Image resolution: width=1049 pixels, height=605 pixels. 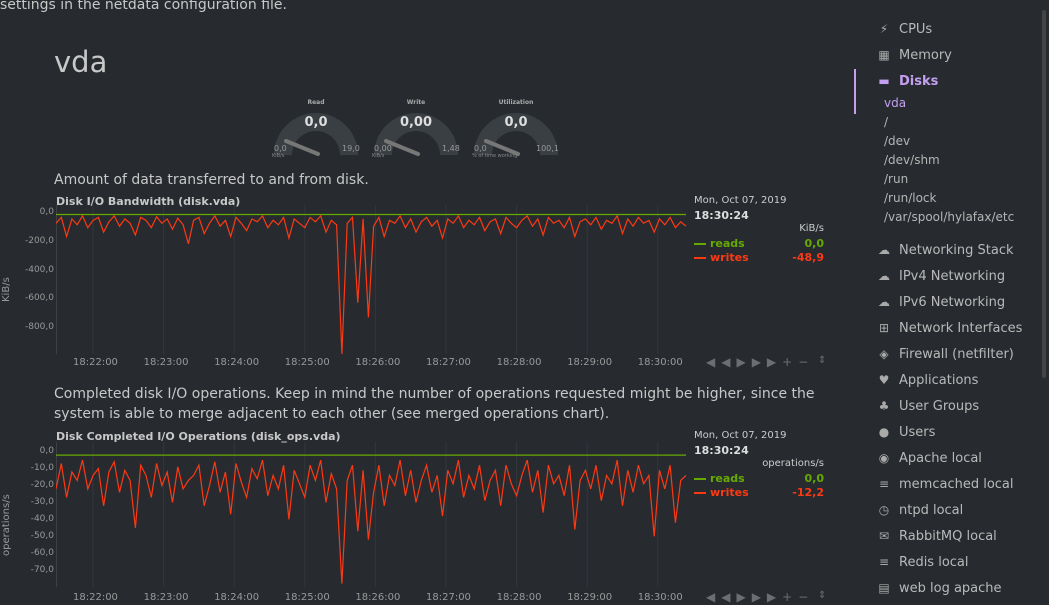 What do you see at coordinates (81, 62) in the screenshot?
I see `section-title: vda` at bounding box center [81, 62].